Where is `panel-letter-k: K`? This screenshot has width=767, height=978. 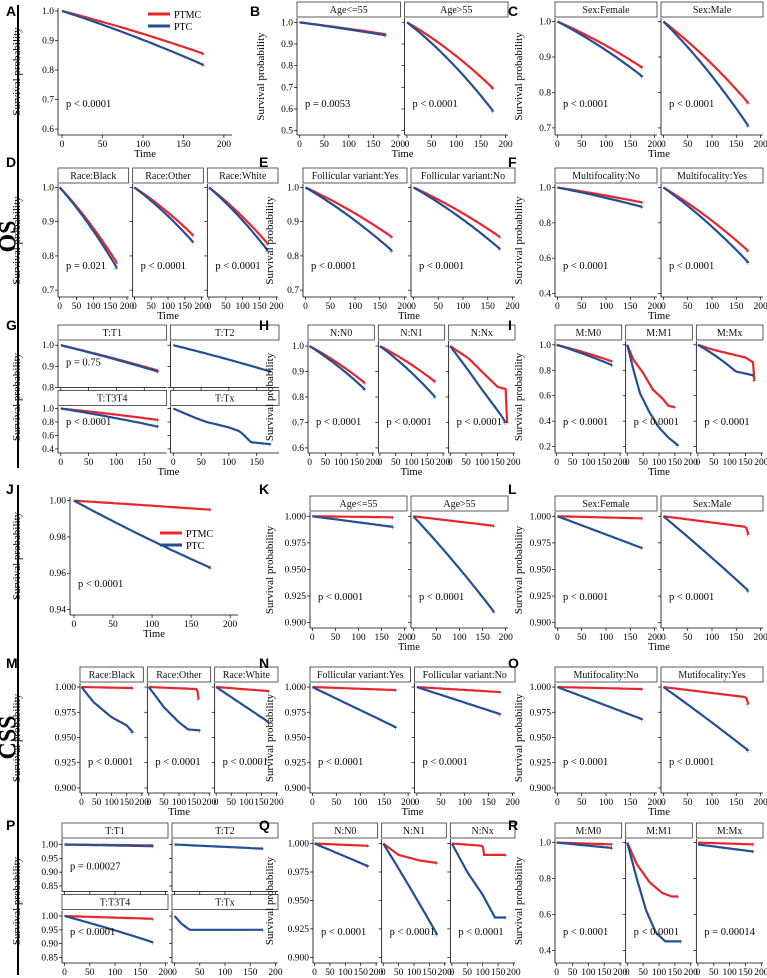
panel-letter-k: K is located at coordinates (264, 489).